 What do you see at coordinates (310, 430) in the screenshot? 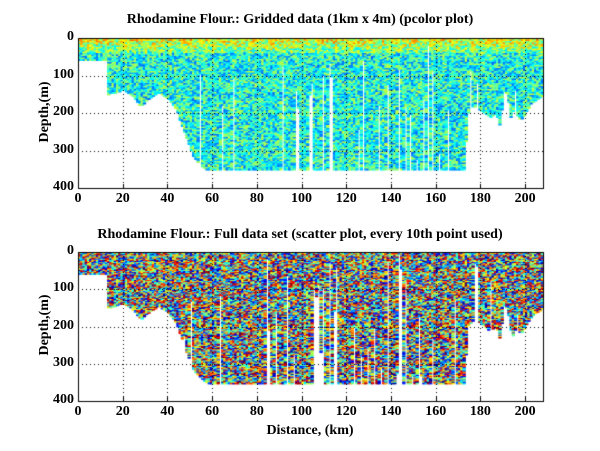
I see `bottom-x-axis-label: Distance, (km)` at bounding box center [310, 430].